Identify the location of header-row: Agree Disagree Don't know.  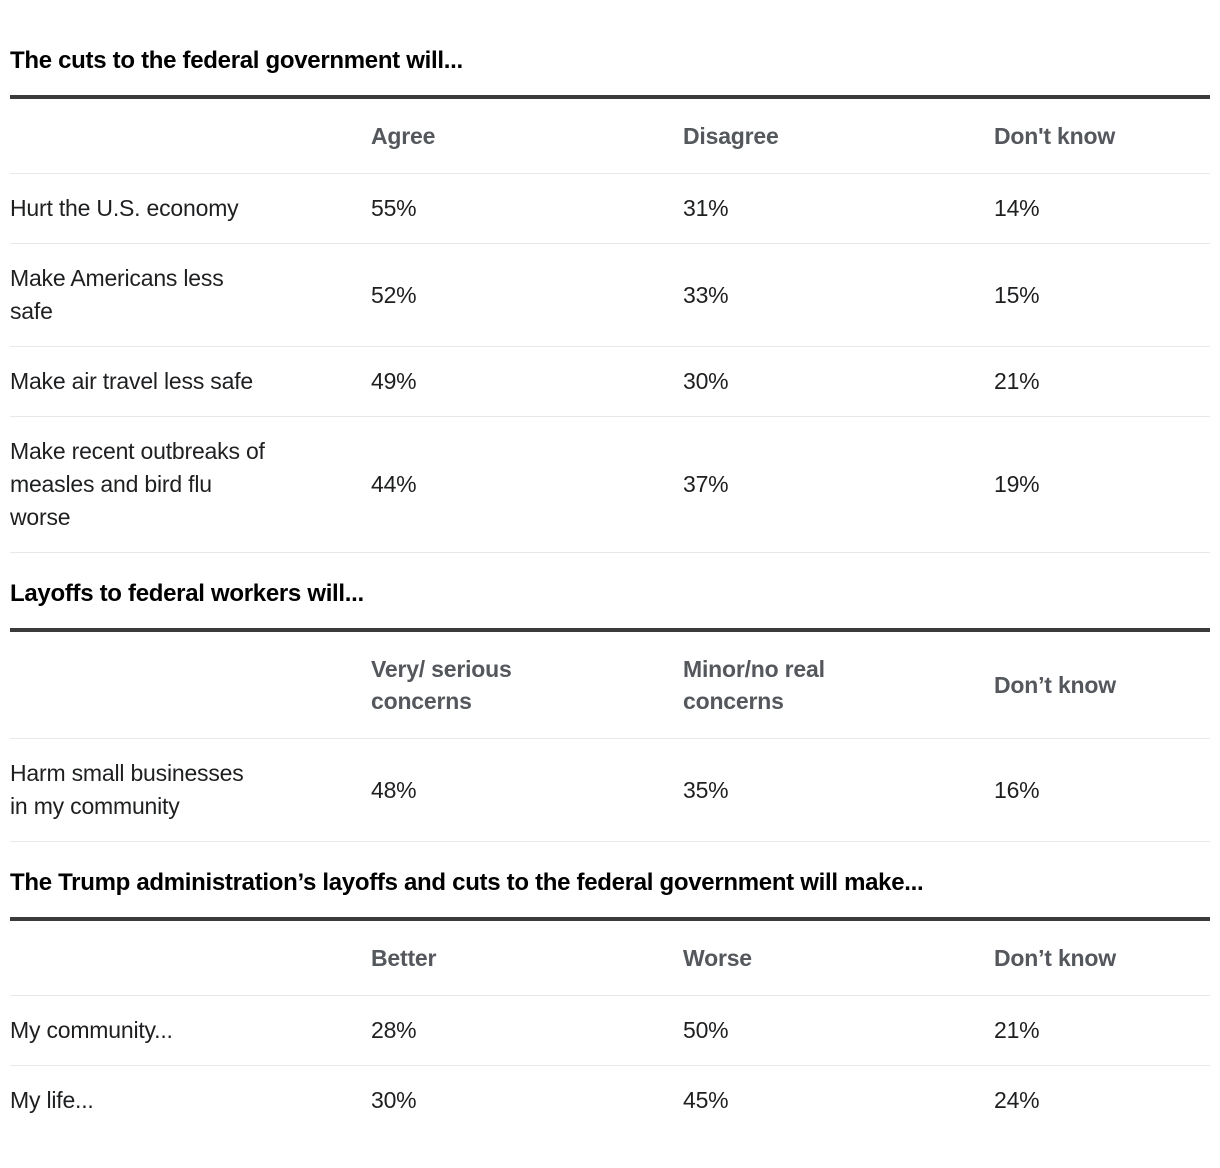
(610, 135).